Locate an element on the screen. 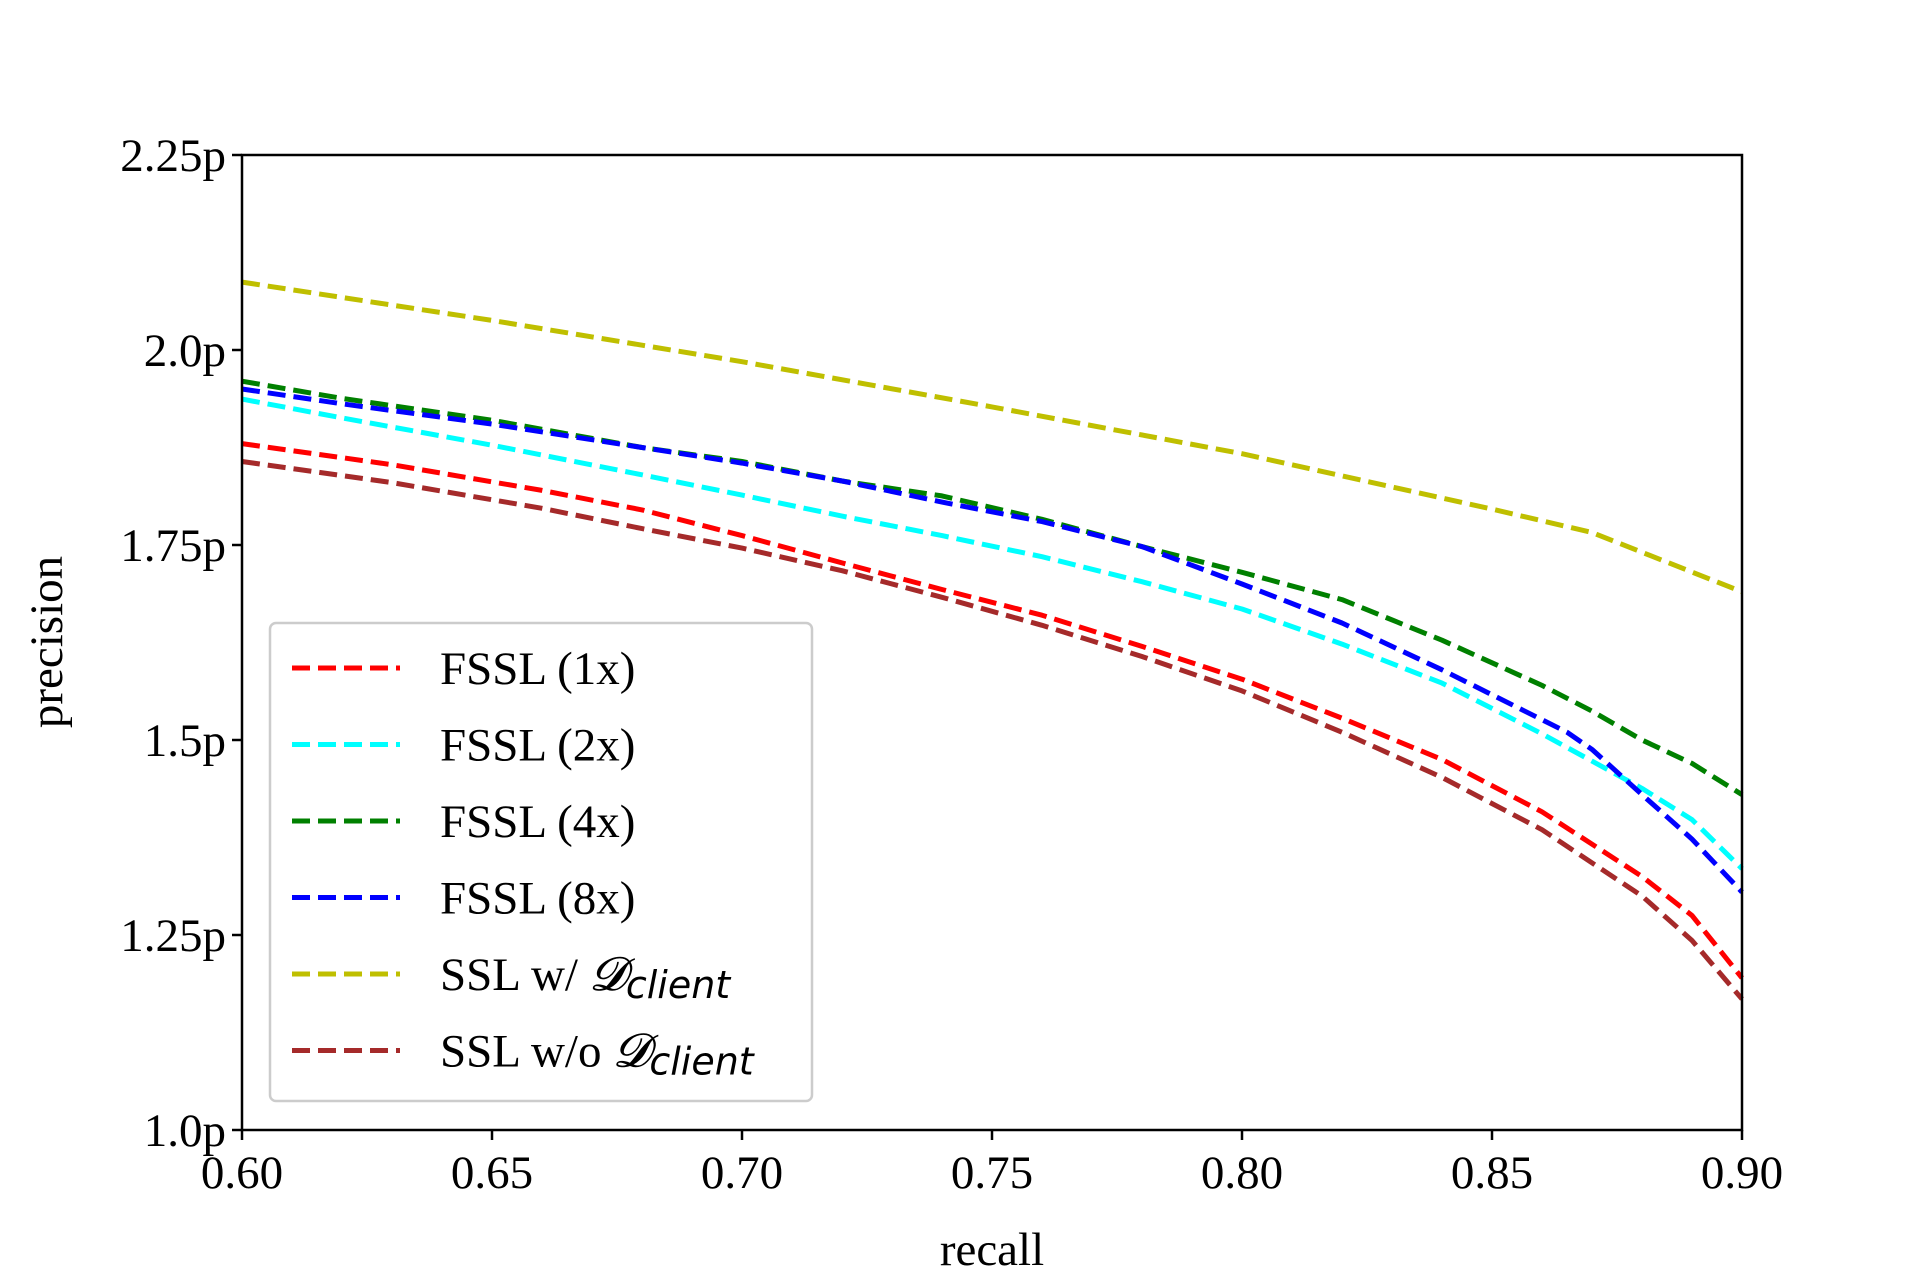 The width and height of the screenshot is (1920, 1280). x-tick-label: 0.90 is located at coordinates (1742, 1173).